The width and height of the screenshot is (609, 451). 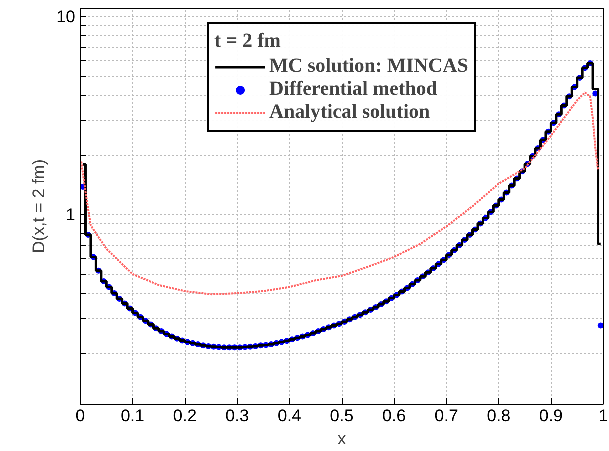 What do you see at coordinates (499, 416) in the screenshot?
I see `x-tick-label: 0.8` at bounding box center [499, 416].